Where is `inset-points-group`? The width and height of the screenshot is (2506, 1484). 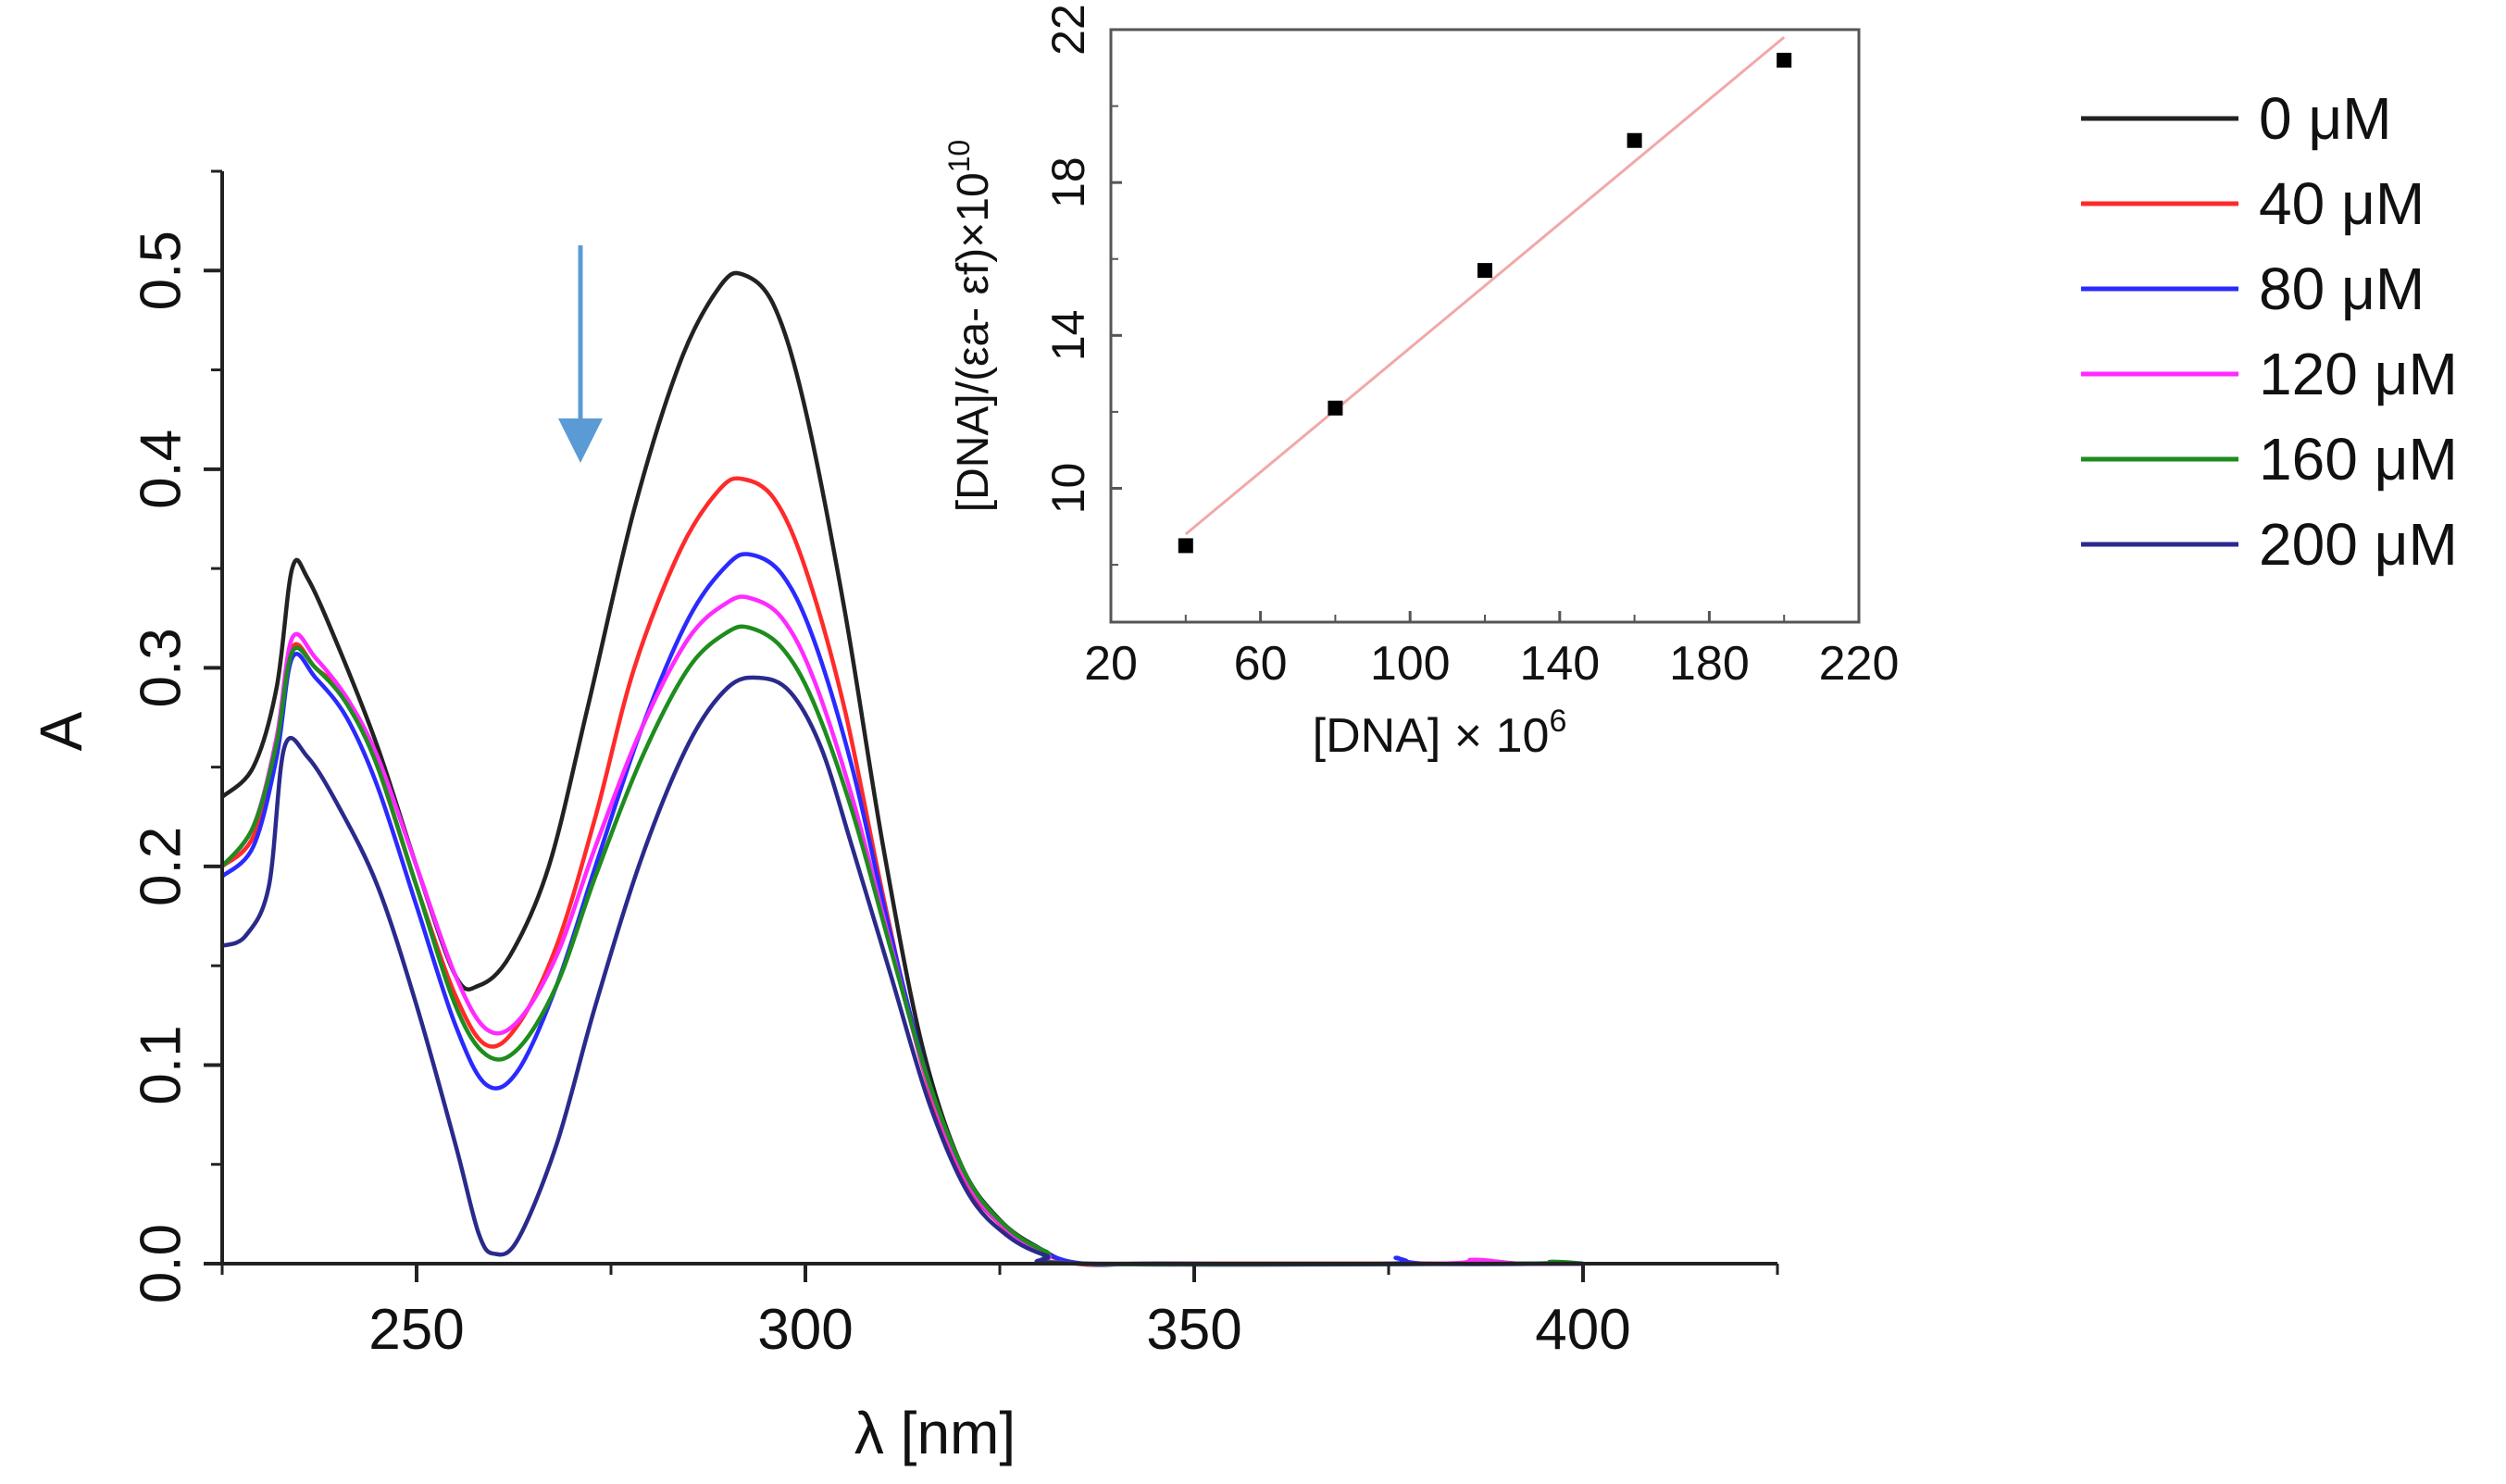 inset-points-group is located at coordinates (1485, 303).